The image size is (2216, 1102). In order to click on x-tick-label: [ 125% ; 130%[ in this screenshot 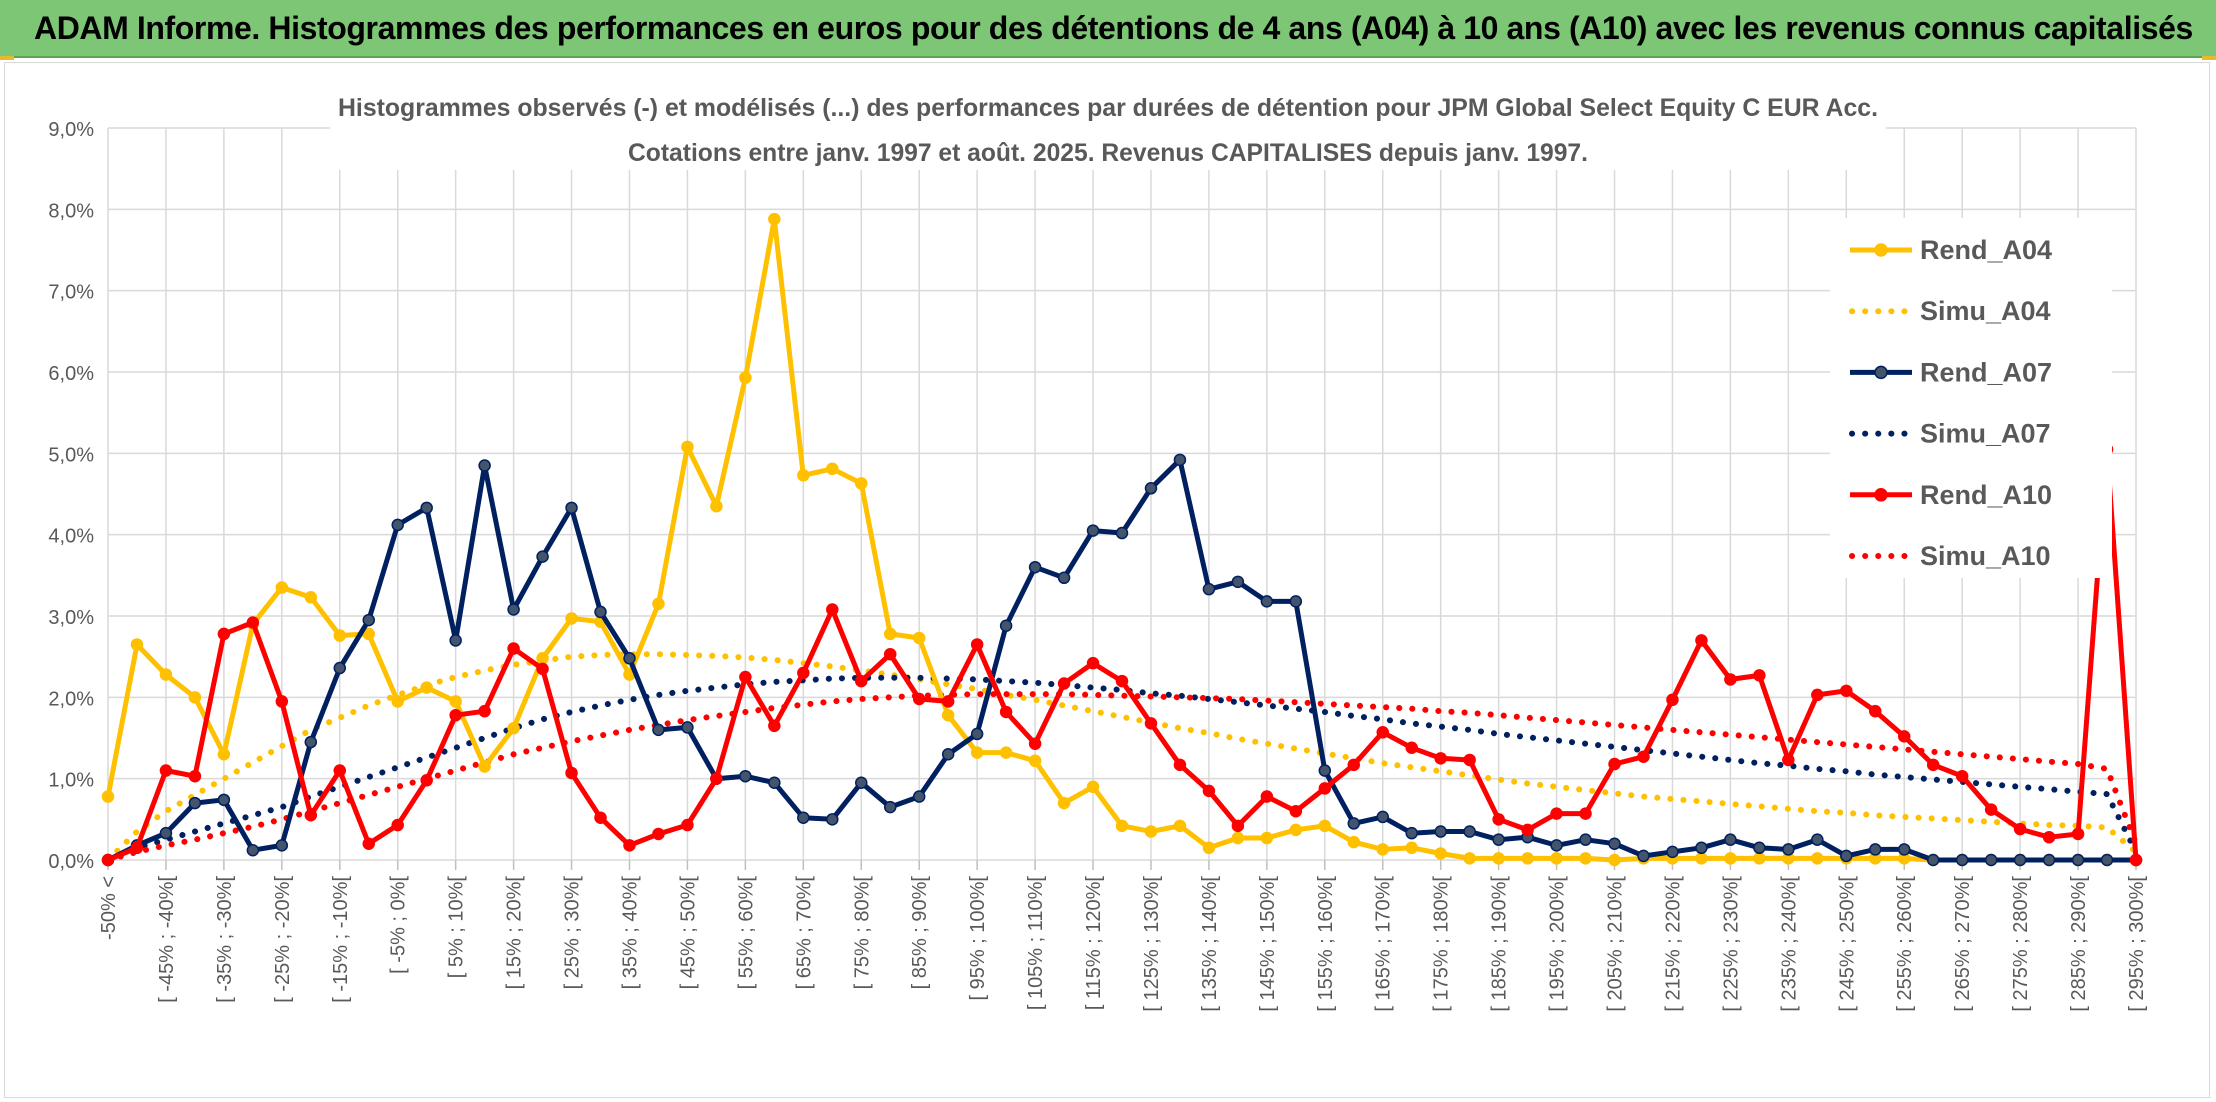, I will do `click(1152, 944)`.